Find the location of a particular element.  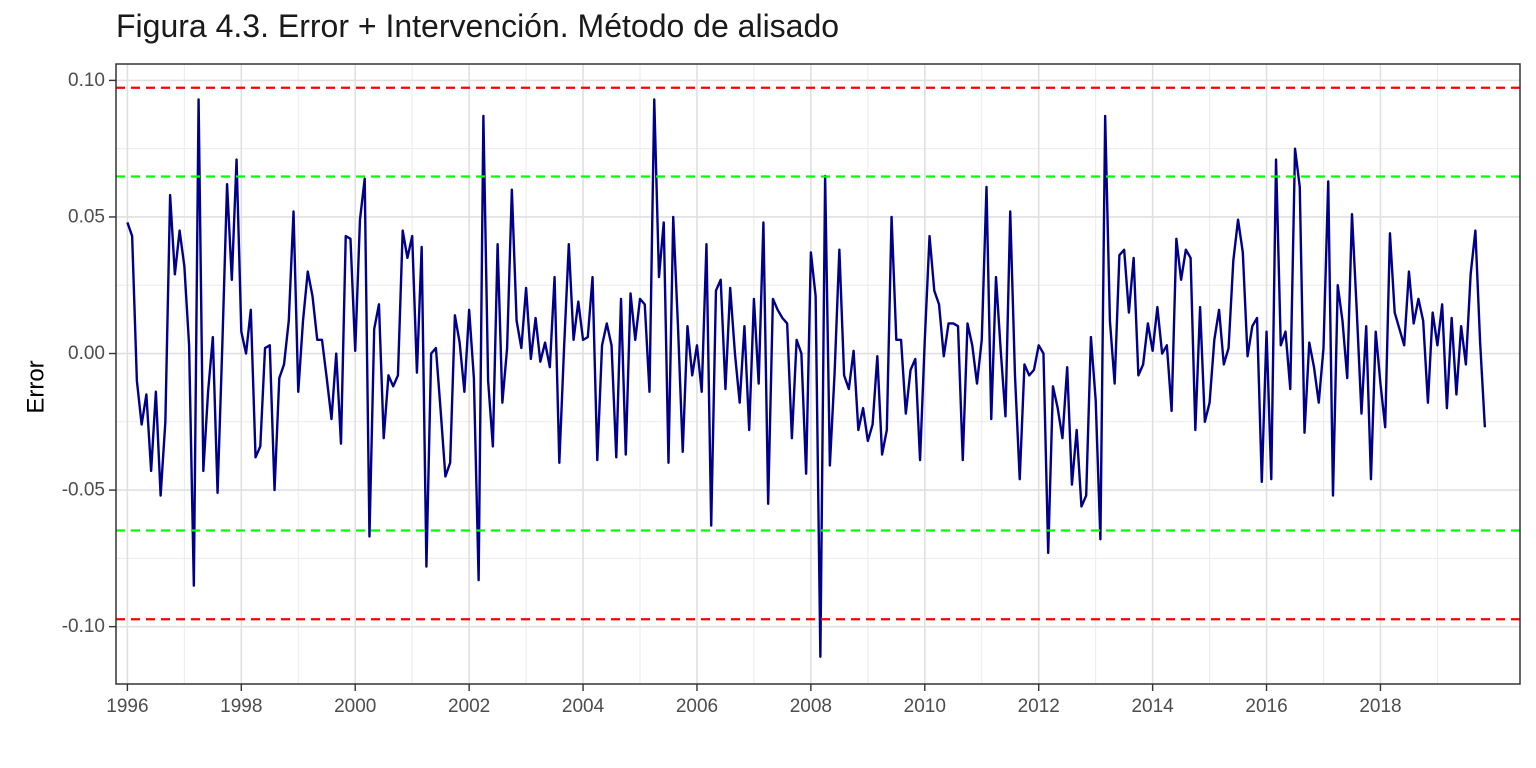

y-tick-label: 0.10 is located at coordinates (86, 80).